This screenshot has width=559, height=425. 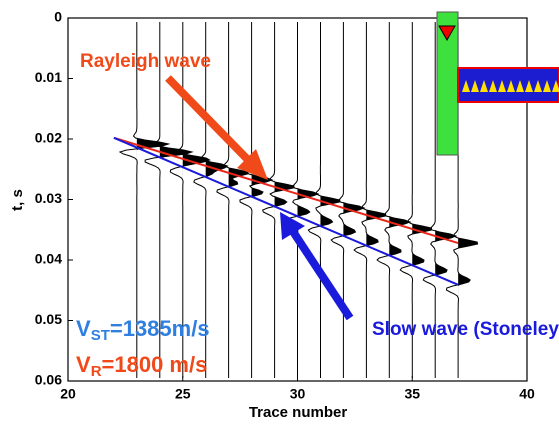 What do you see at coordinates (48, 259) in the screenshot?
I see `y-tick-label: 0.04` at bounding box center [48, 259].